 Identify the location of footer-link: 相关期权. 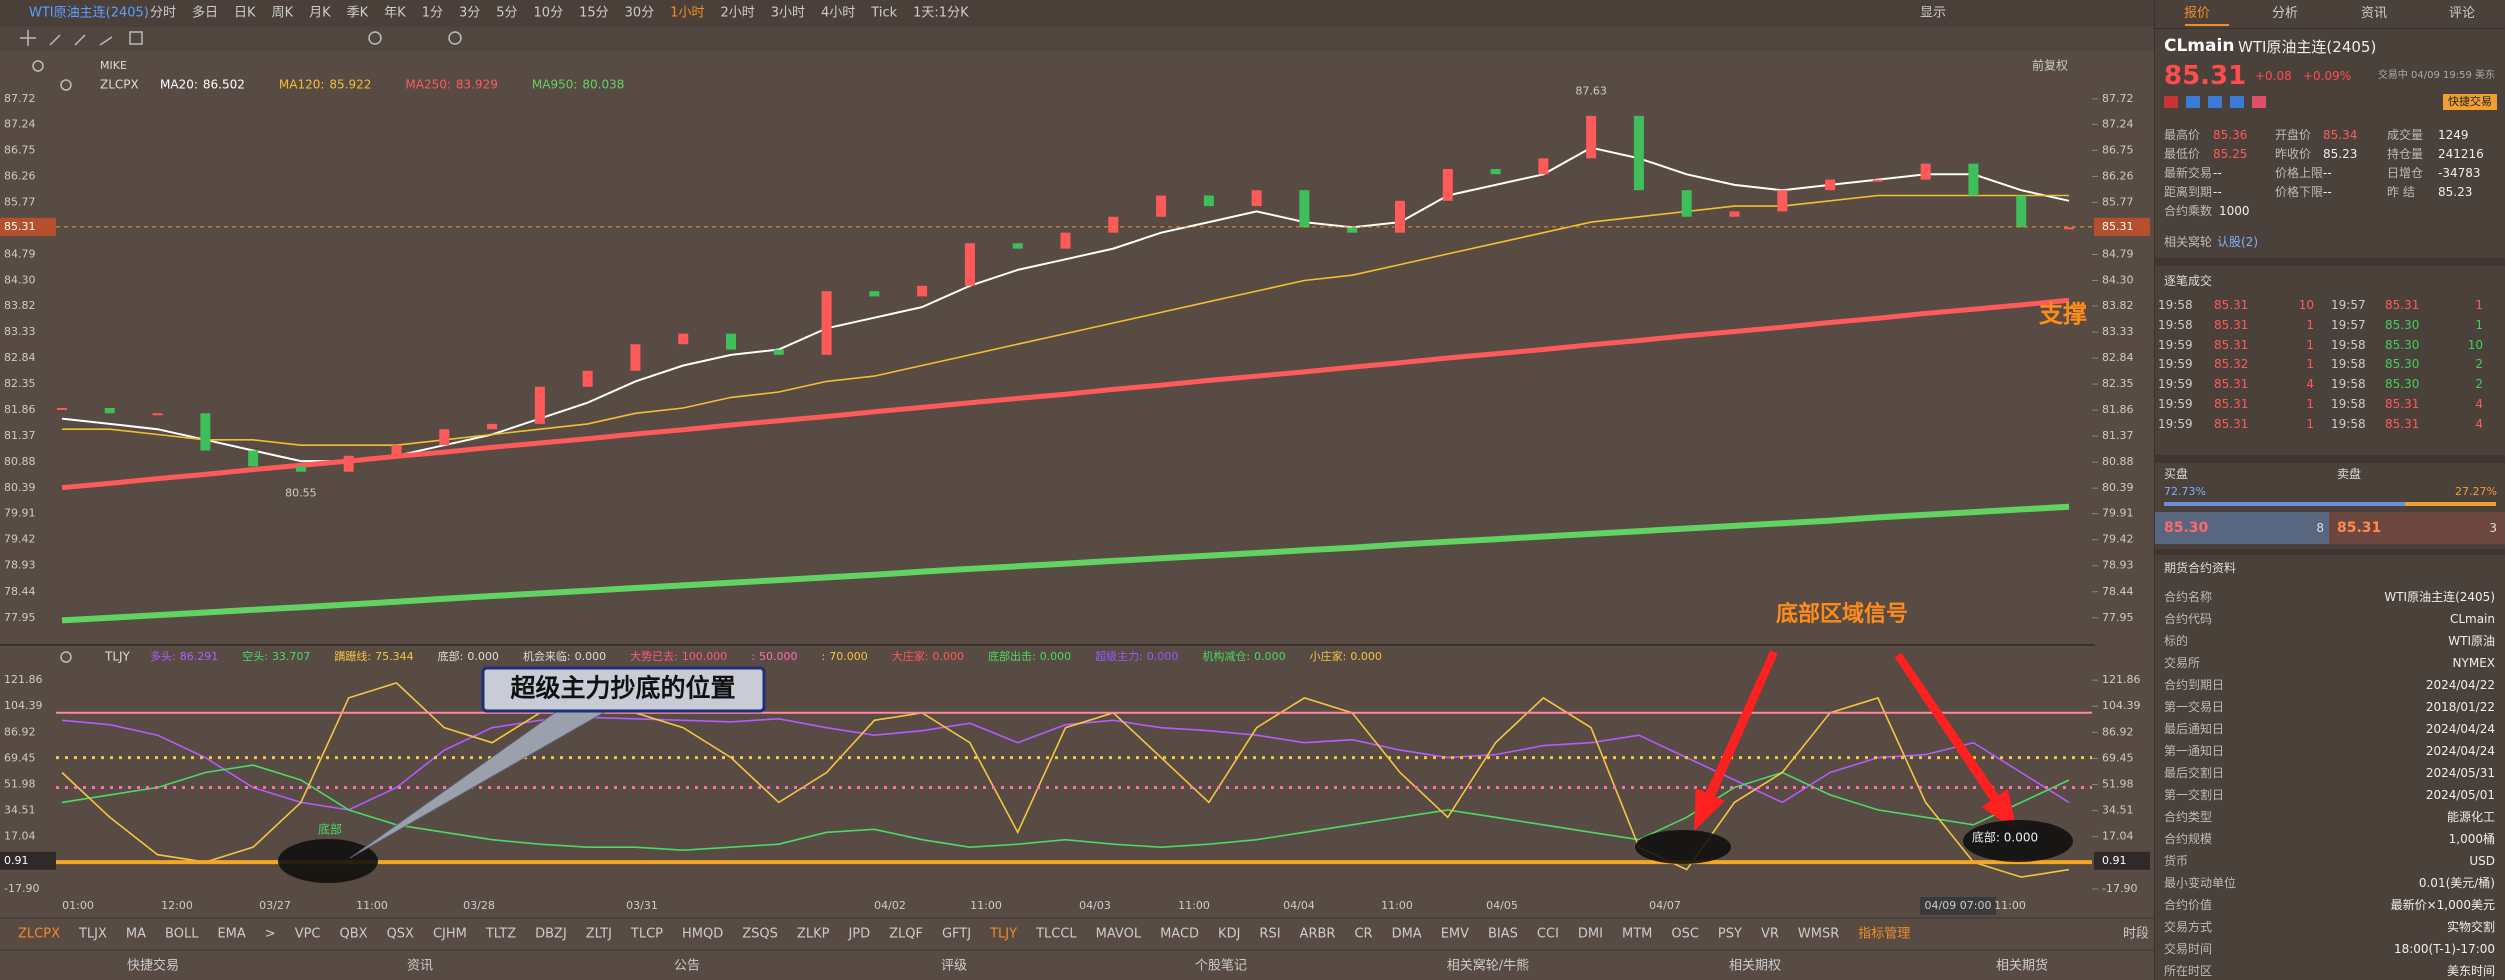
(1755, 966).